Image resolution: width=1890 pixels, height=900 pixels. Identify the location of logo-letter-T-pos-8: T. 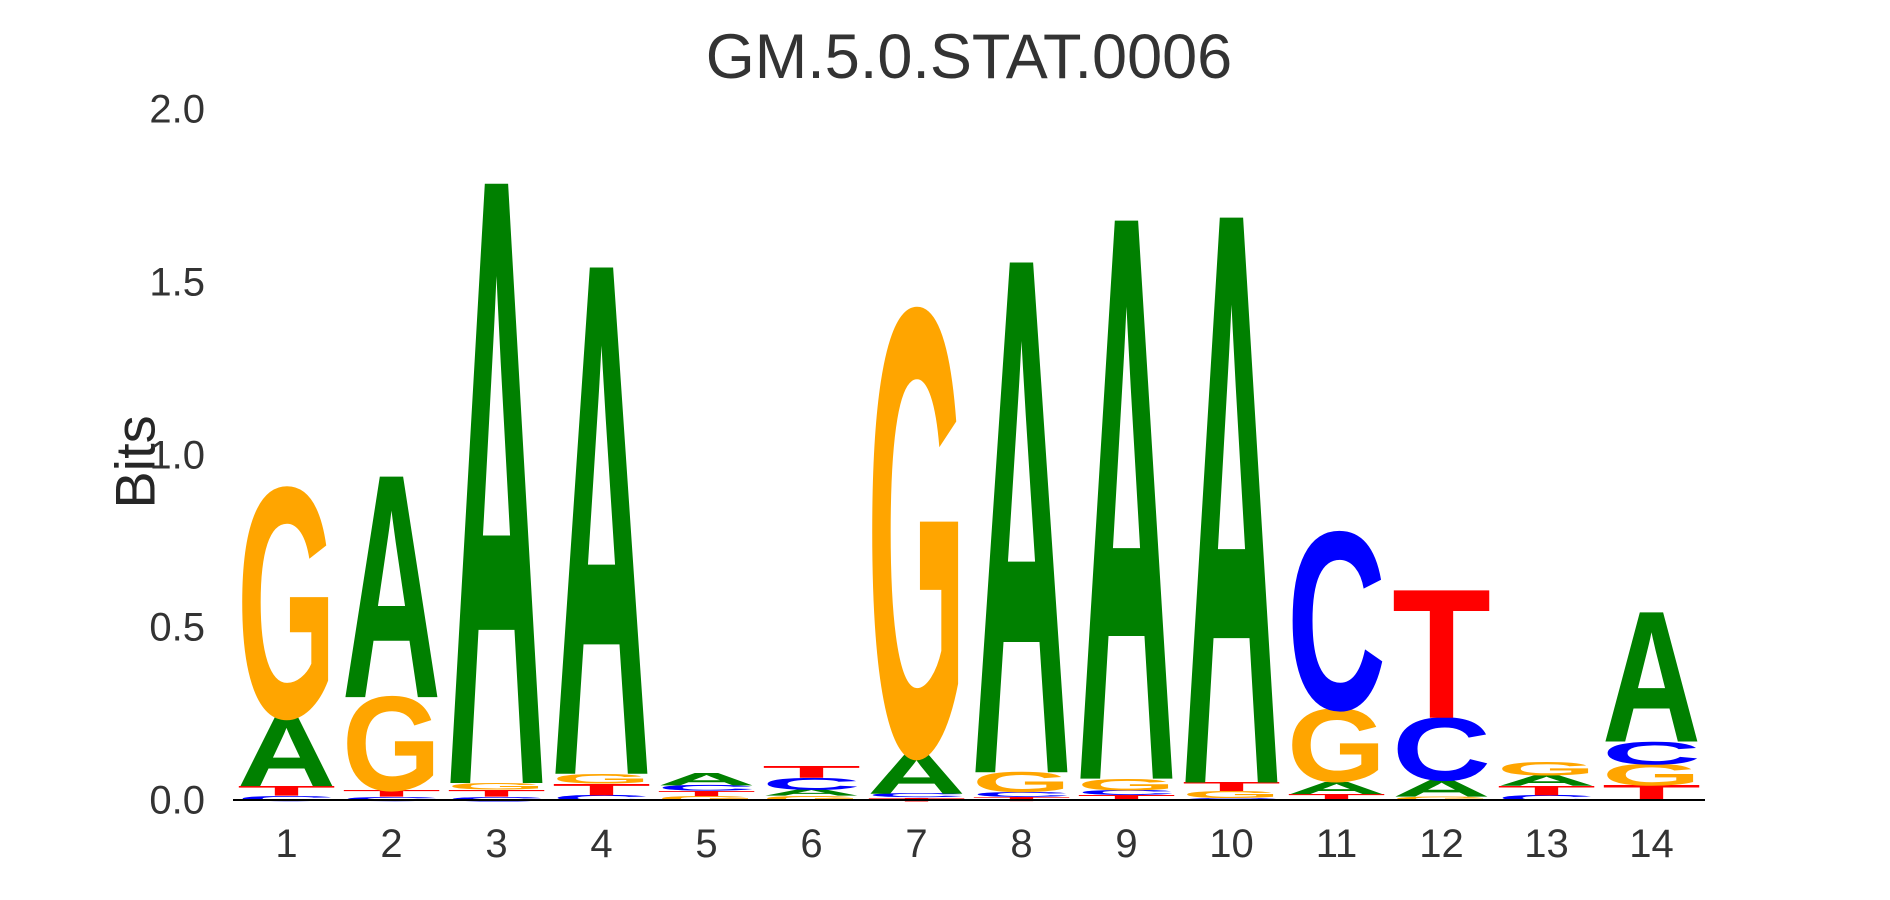
(1021, 799).